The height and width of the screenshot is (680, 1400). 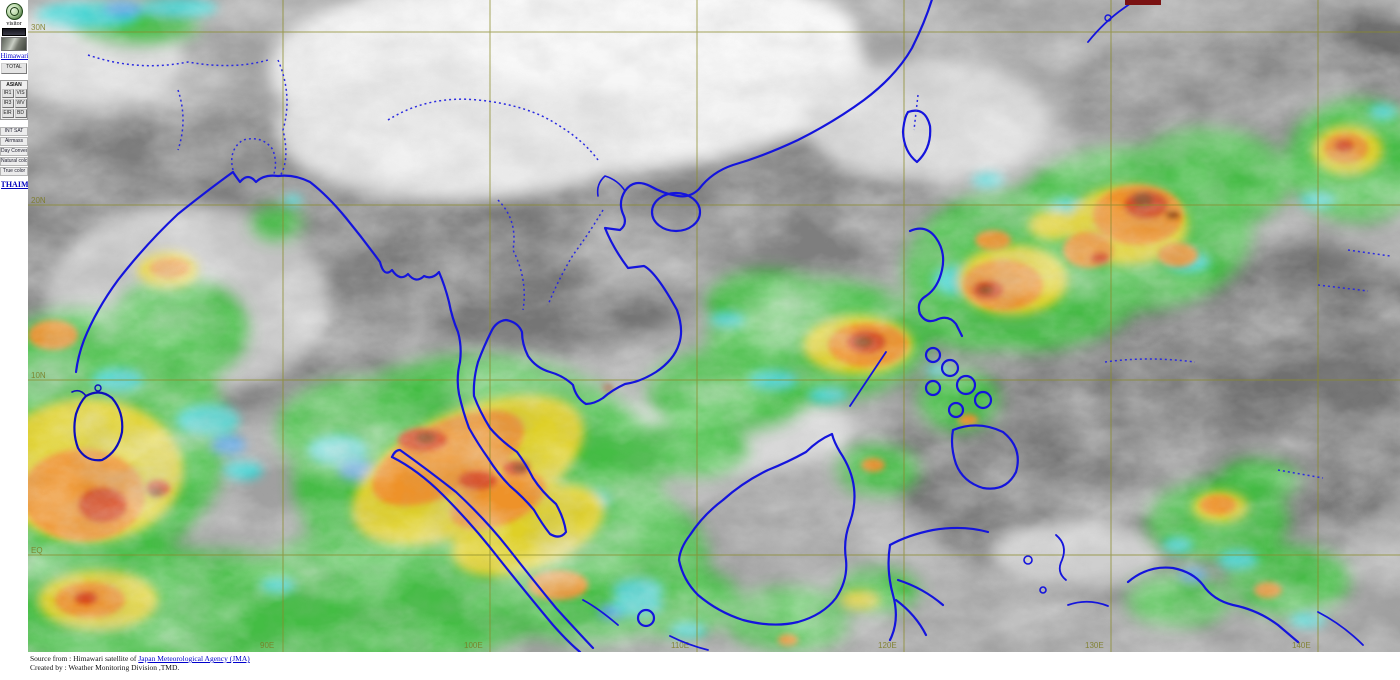 What do you see at coordinates (20, 103) in the screenshot?
I see `asian-button-wv: WV` at bounding box center [20, 103].